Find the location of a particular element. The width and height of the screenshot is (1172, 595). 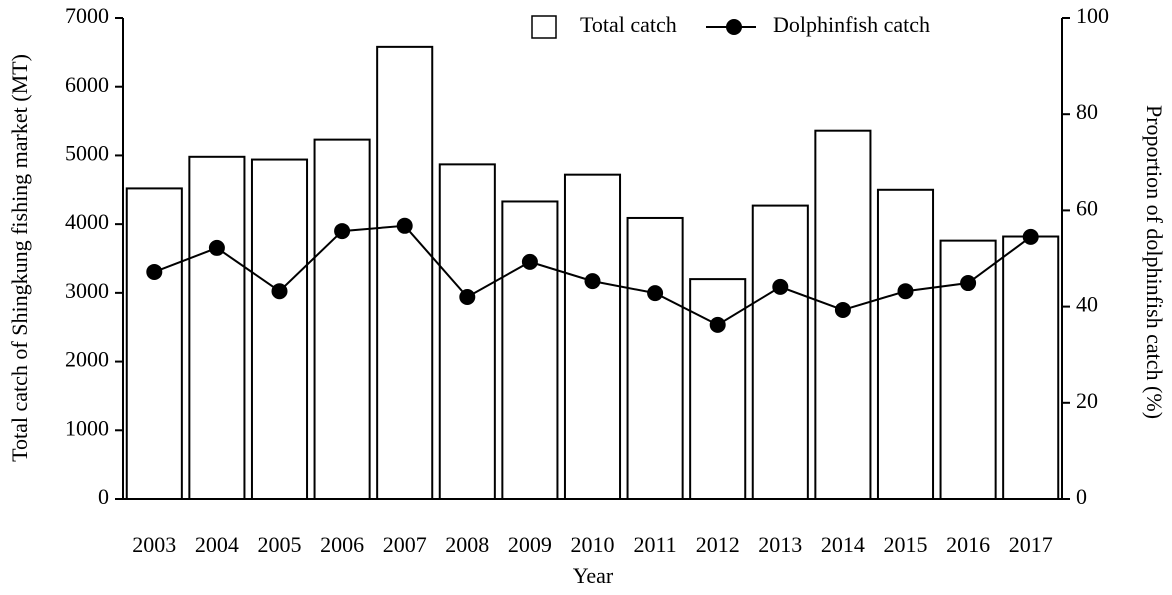

y2-tick-label: 100 is located at coordinates (1092, 15).